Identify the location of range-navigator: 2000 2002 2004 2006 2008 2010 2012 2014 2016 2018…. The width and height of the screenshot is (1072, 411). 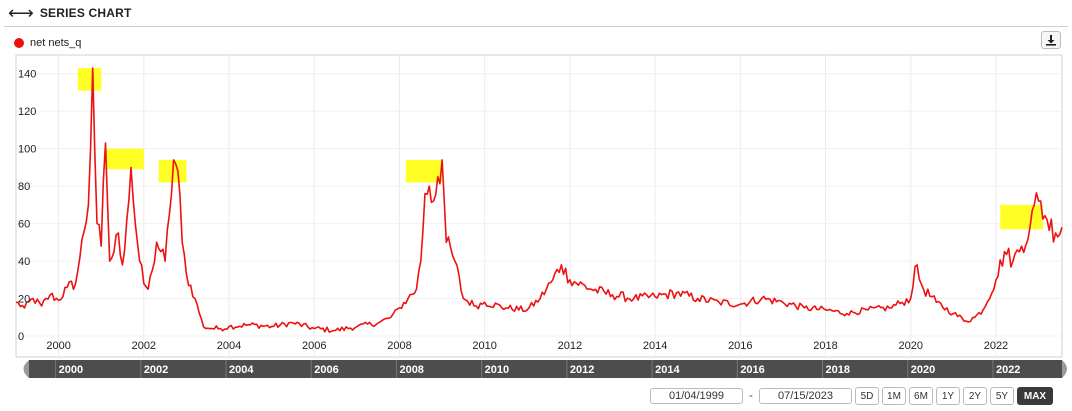
(545, 369).